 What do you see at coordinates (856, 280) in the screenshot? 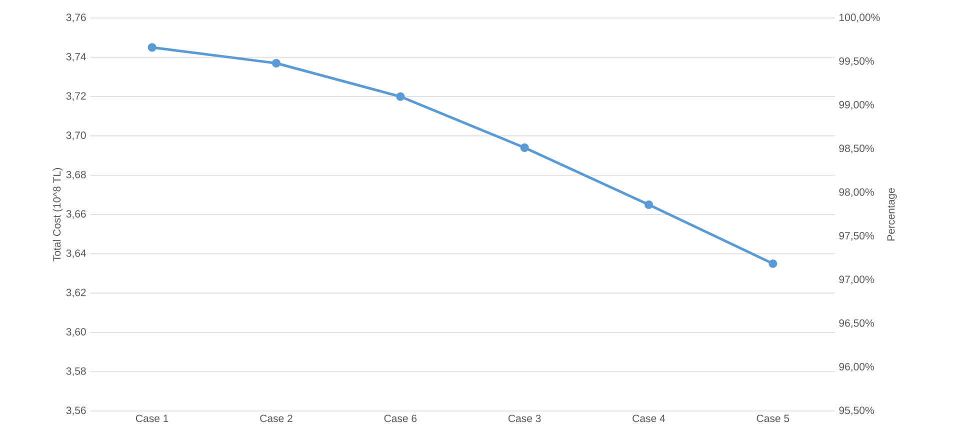
I see `y2-tick-label: 97,00%` at bounding box center [856, 280].